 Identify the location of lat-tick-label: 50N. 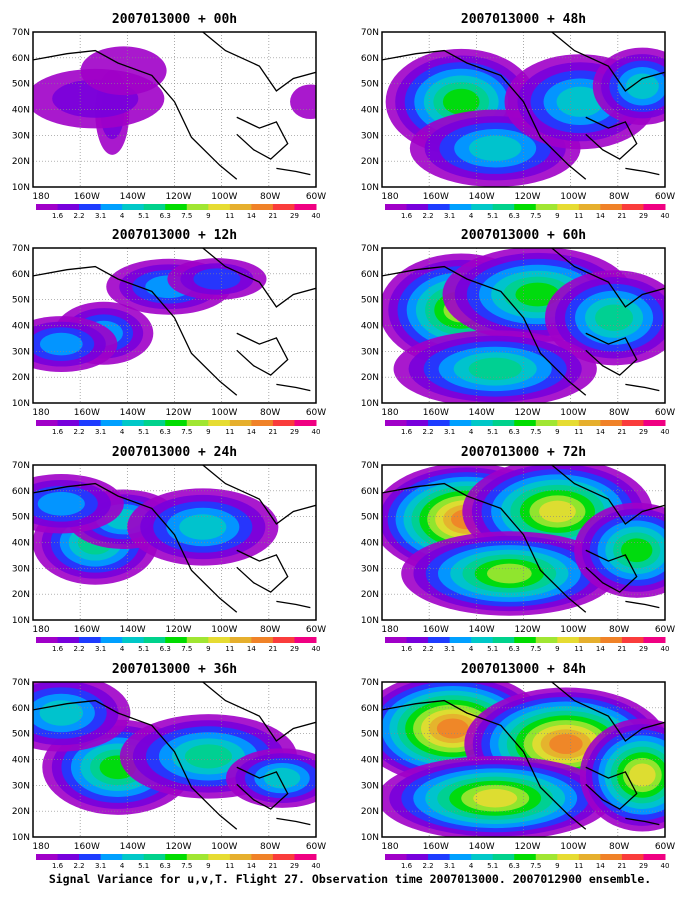
(370, 735).